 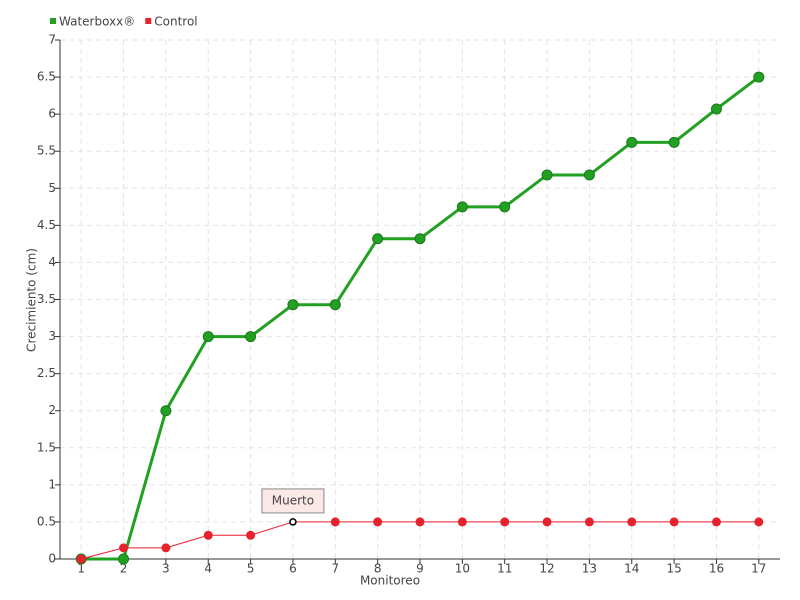 What do you see at coordinates (46, 151) in the screenshot?
I see `y-tick-label: 5.5` at bounding box center [46, 151].